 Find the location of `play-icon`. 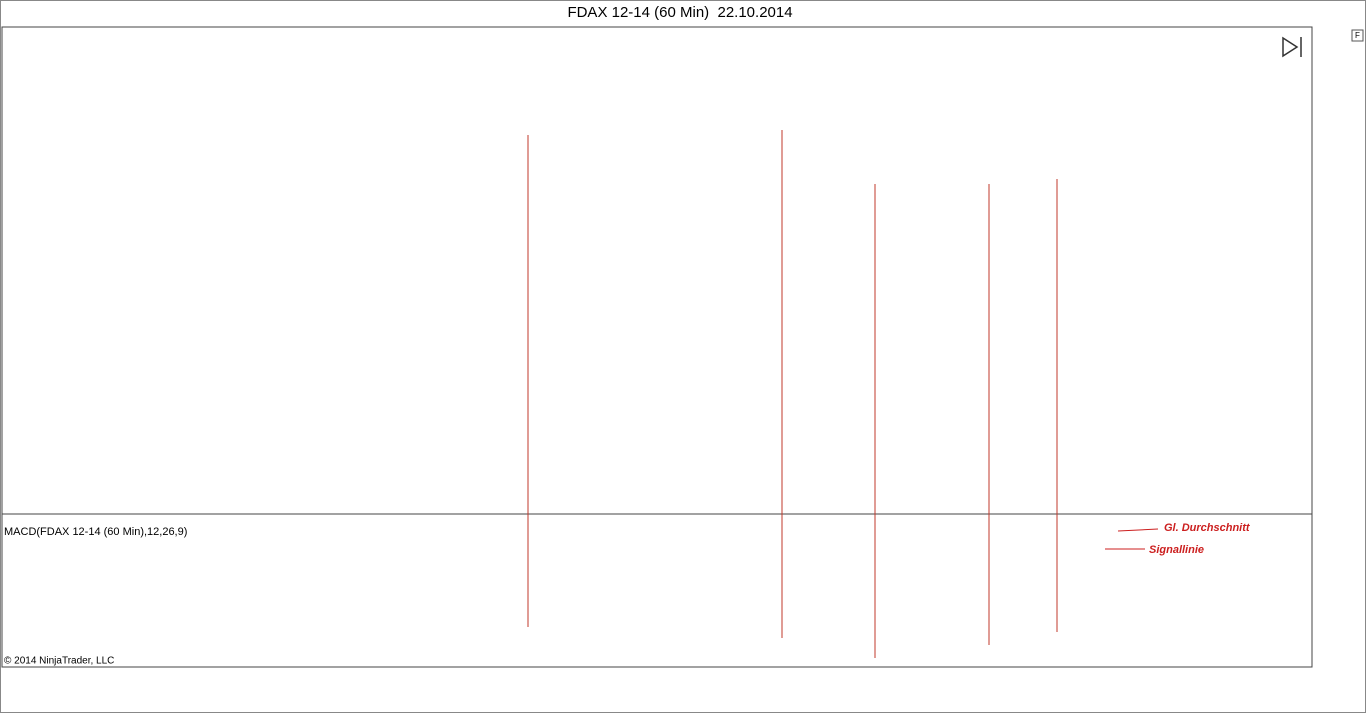

play-icon is located at coordinates (1290, 47).